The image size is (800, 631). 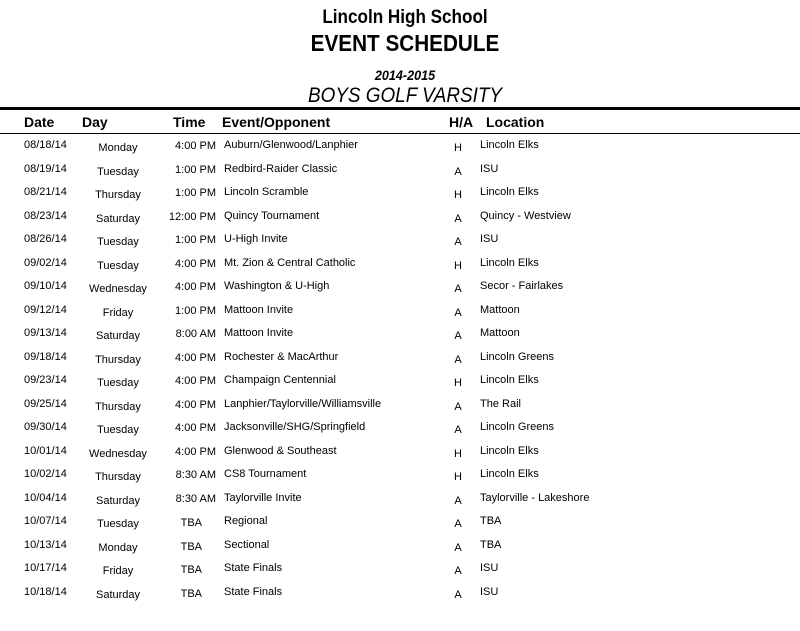 I want to click on divider-header, so click(x=400, y=133).